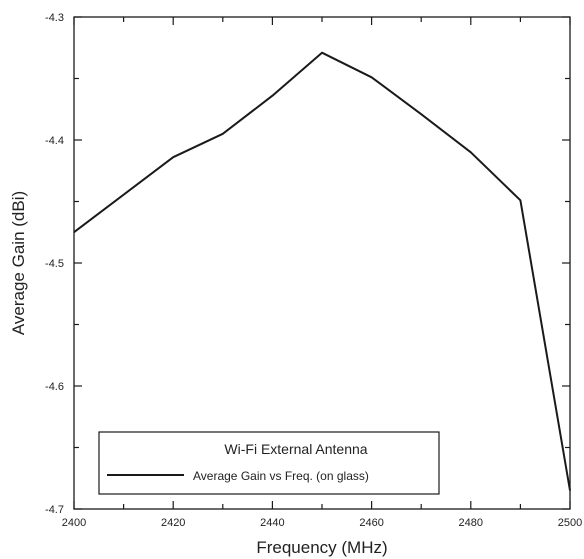 This screenshot has width=584, height=559. What do you see at coordinates (54, 387) in the screenshot?
I see `y-tick-label: -4.6` at bounding box center [54, 387].